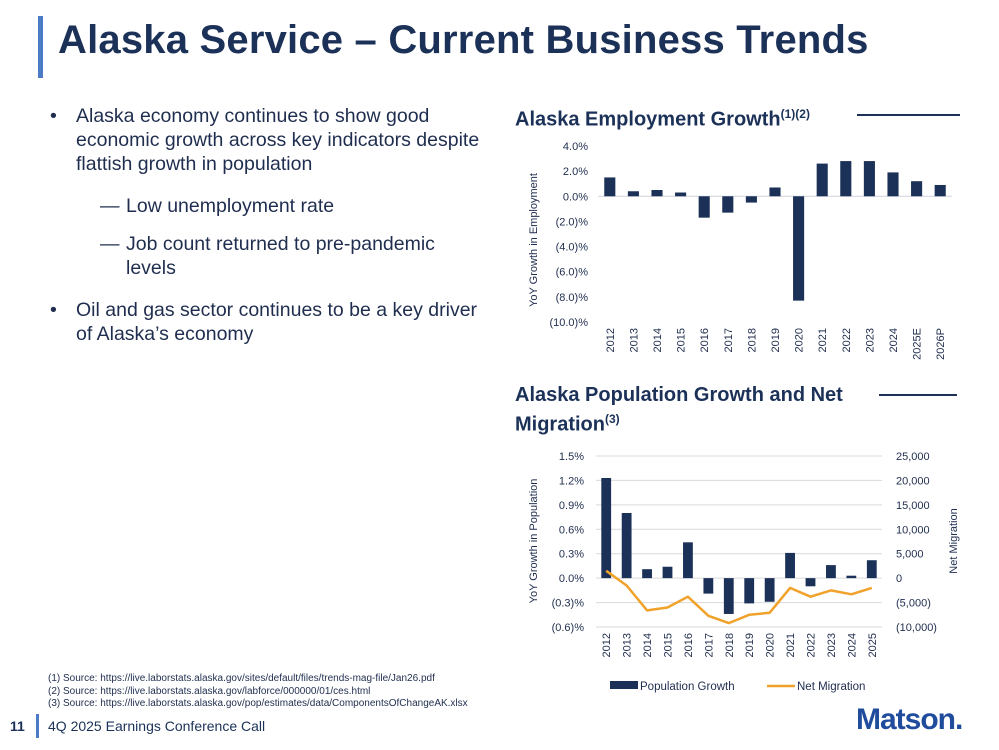  Describe the element at coordinates (628, 645) in the screenshot. I see `population-x-tick-label: 2013` at that location.